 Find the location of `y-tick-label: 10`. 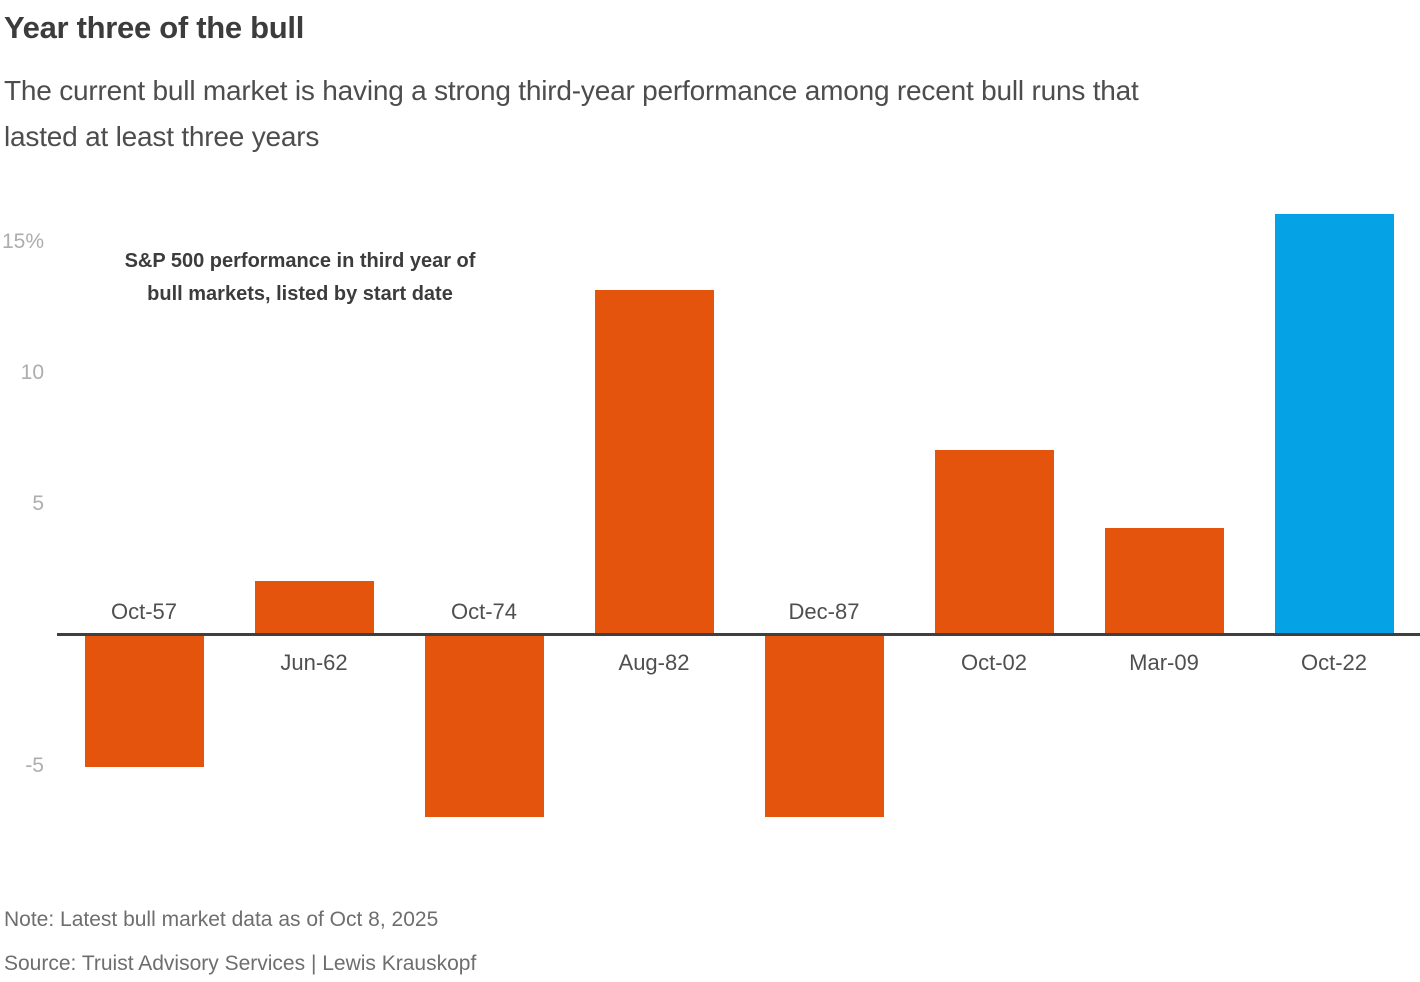

y-tick-label: 10 is located at coordinates (32, 372).